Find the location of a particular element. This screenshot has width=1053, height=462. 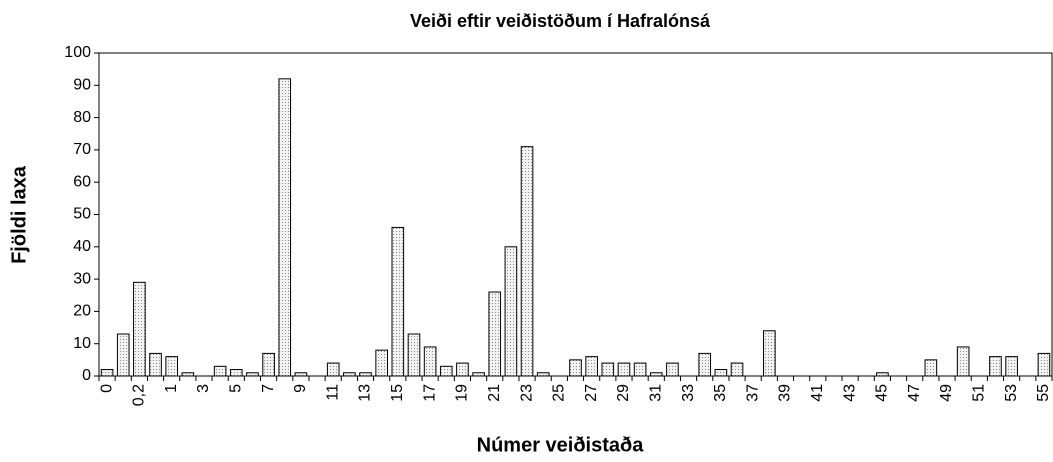

x-tick-label: 35 is located at coordinates (720, 393).